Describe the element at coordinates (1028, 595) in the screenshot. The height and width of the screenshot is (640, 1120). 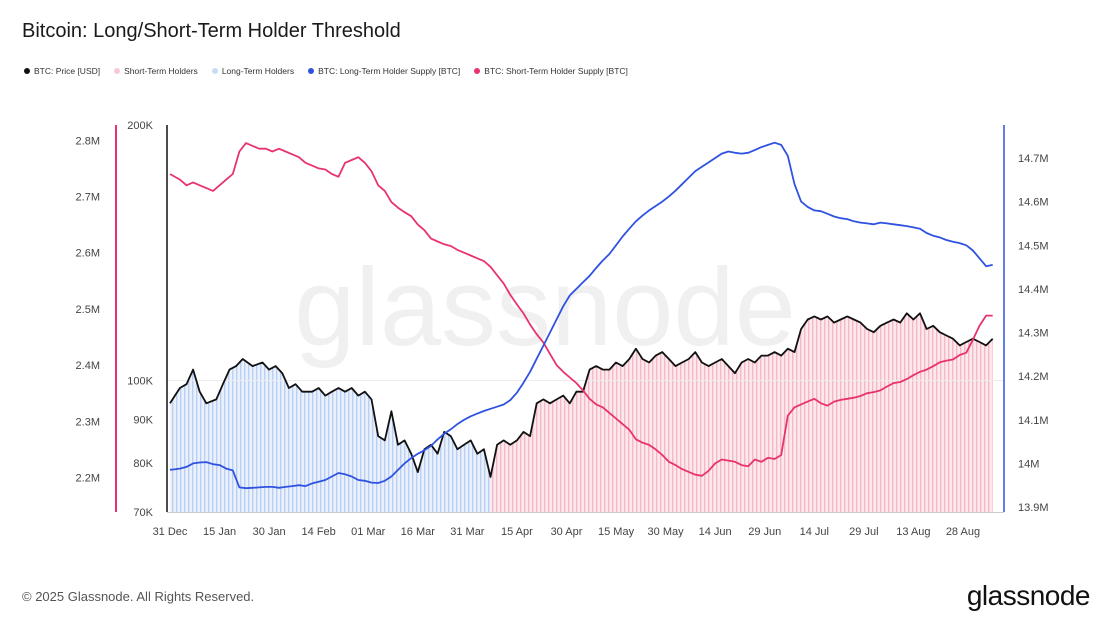
I see `glassnode-logo: glassnode` at that location.